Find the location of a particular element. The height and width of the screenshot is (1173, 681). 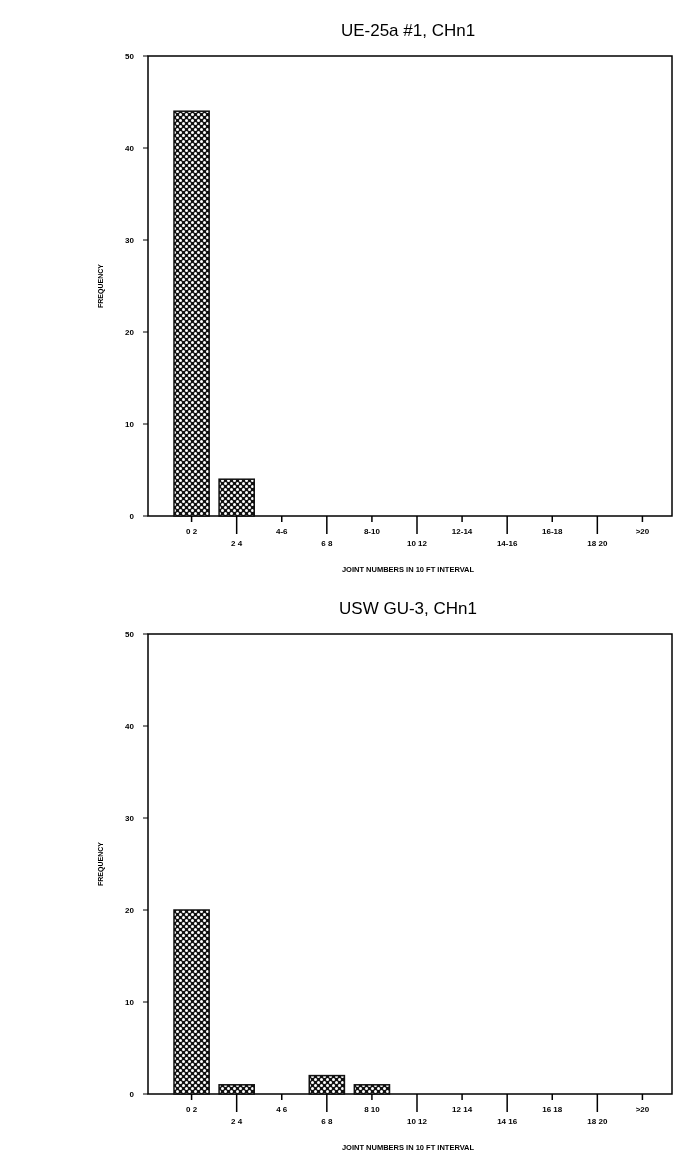

x-tick-label: 16-18 is located at coordinates (553, 531).